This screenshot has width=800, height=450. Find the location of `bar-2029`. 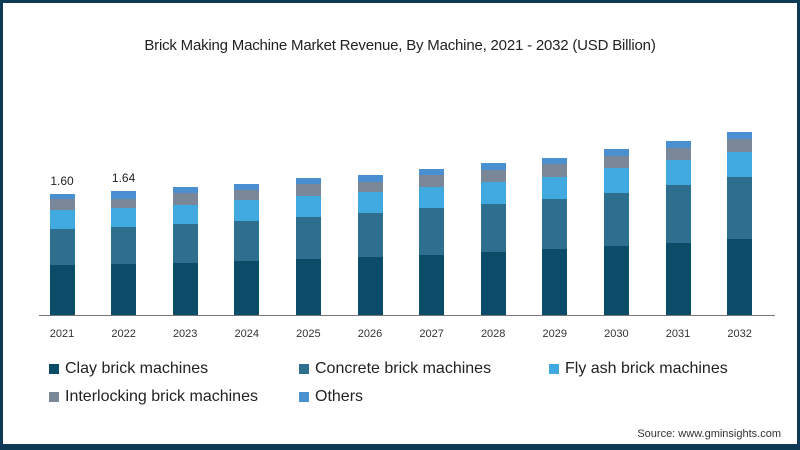

bar-2029 is located at coordinates (555, 236).